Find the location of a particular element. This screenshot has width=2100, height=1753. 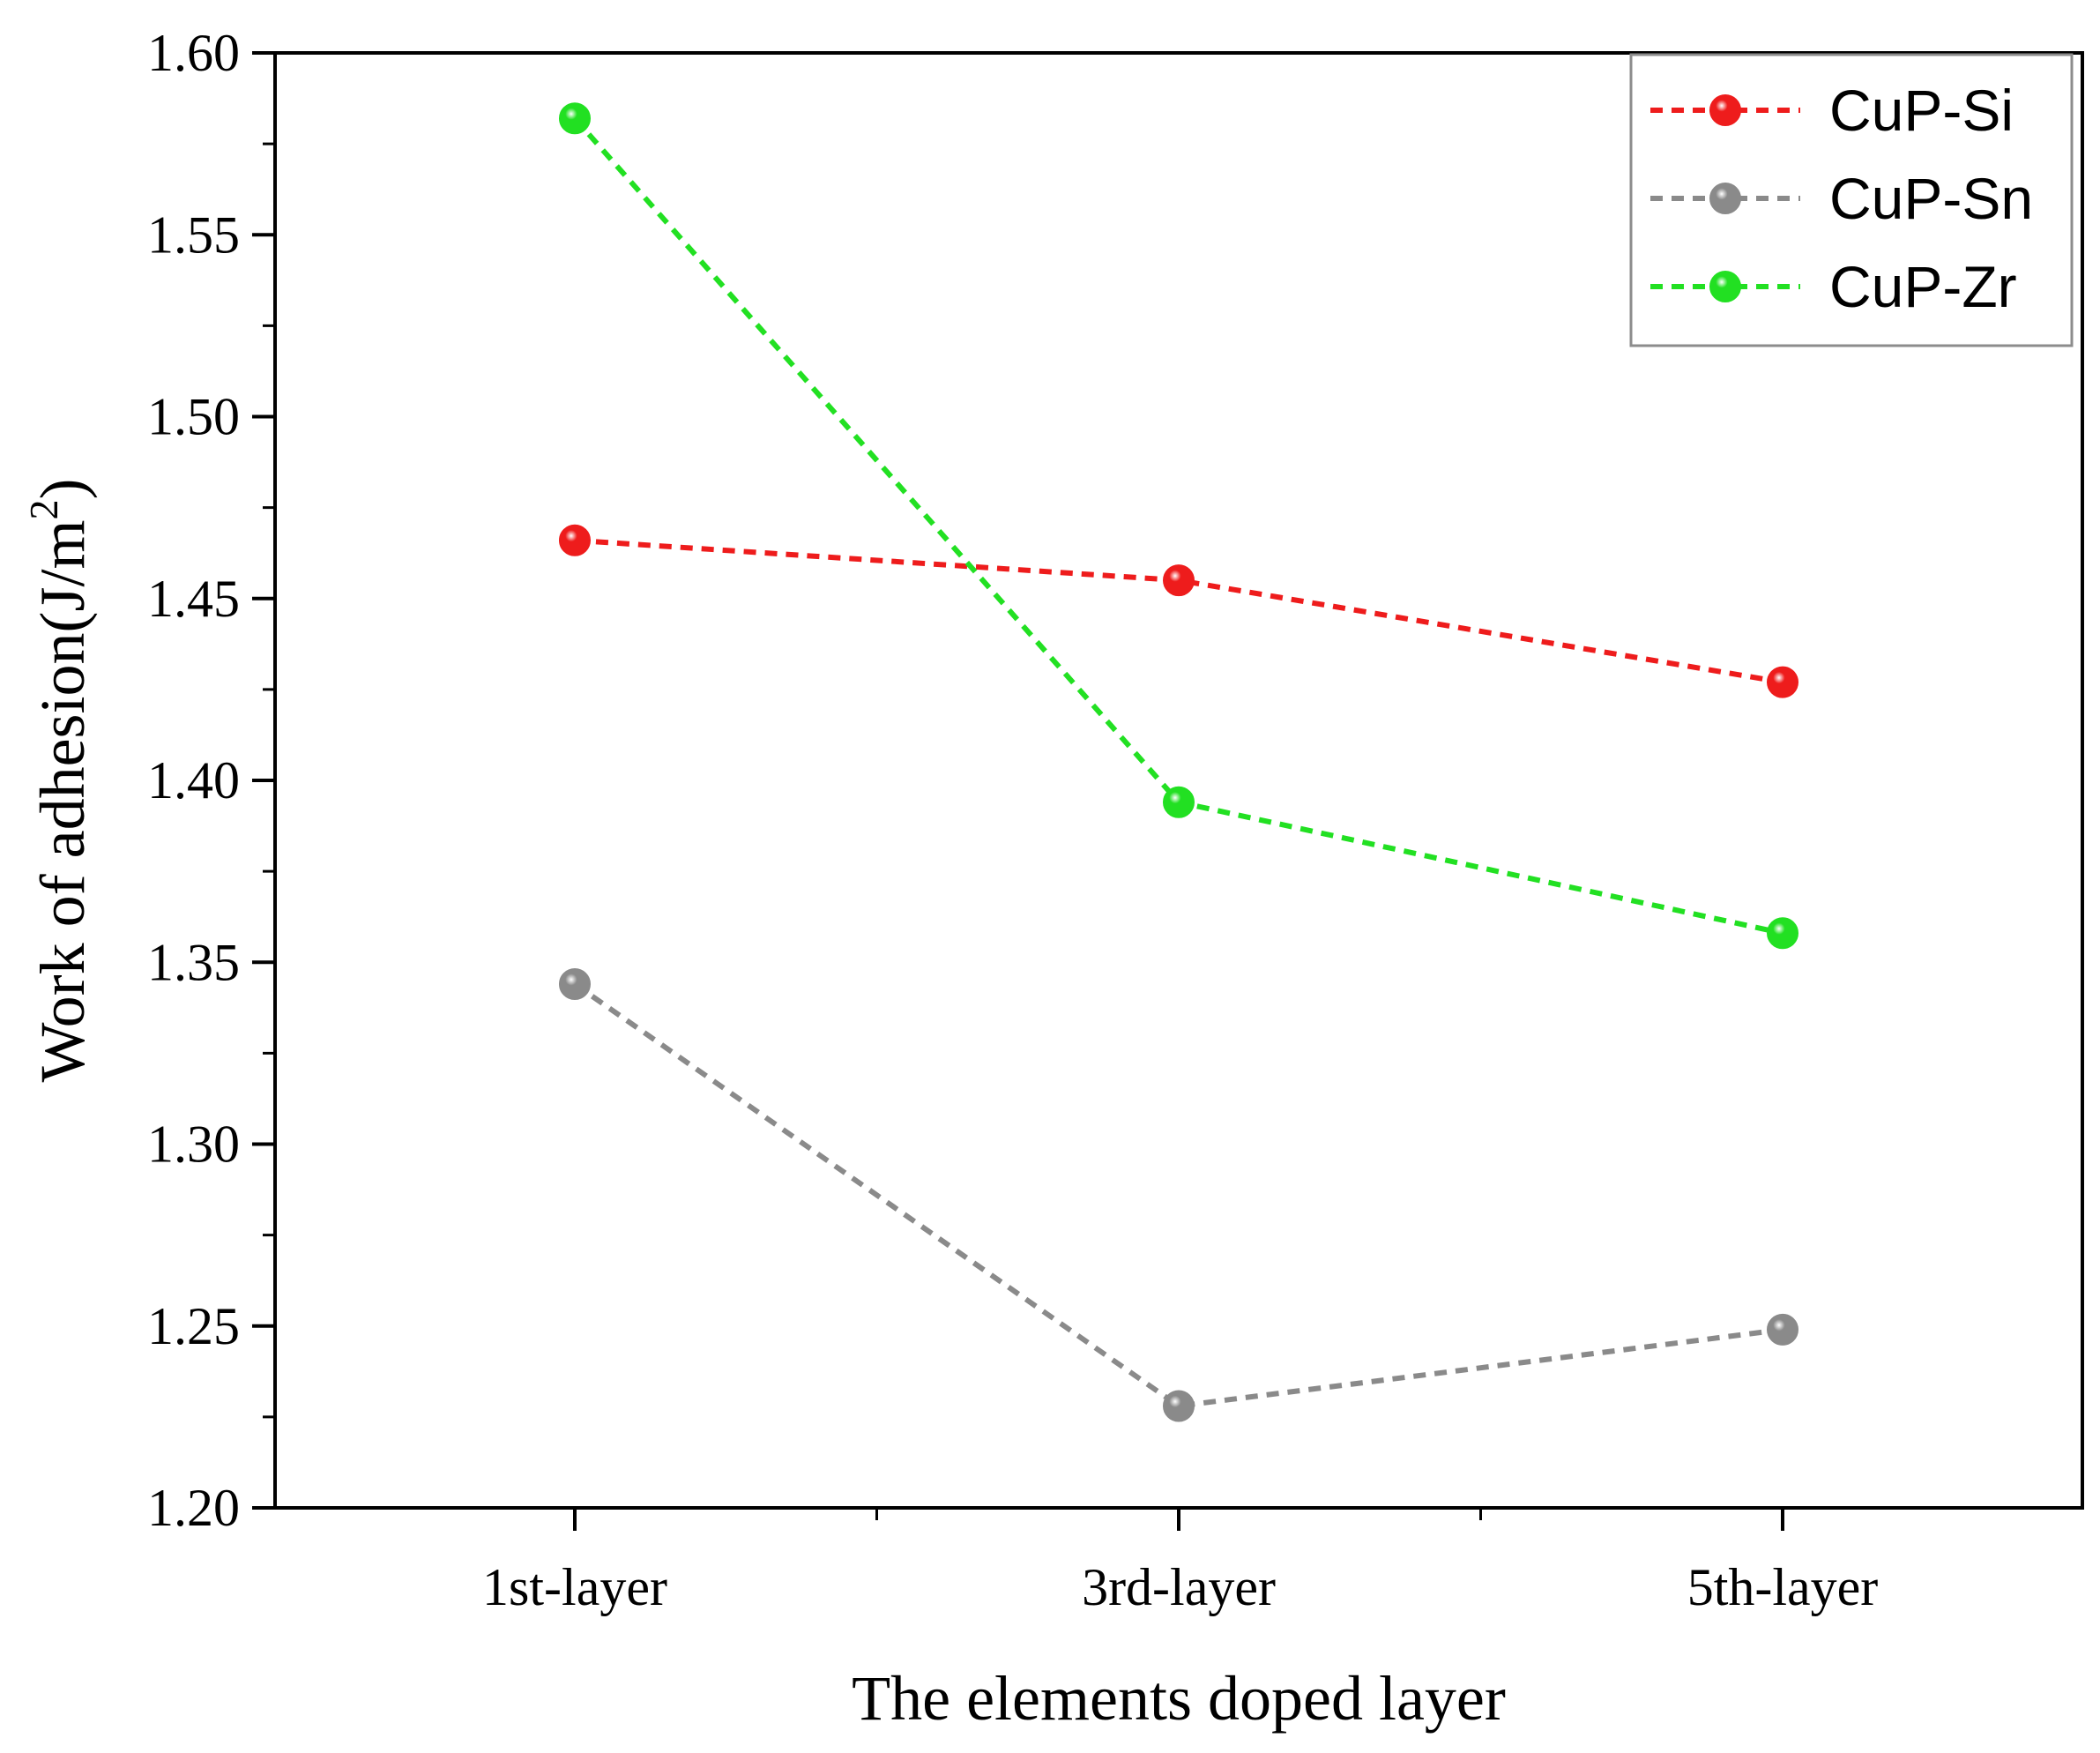

legend-label-cup-zr: CuP-Zr is located at coordinates (1923, 286).